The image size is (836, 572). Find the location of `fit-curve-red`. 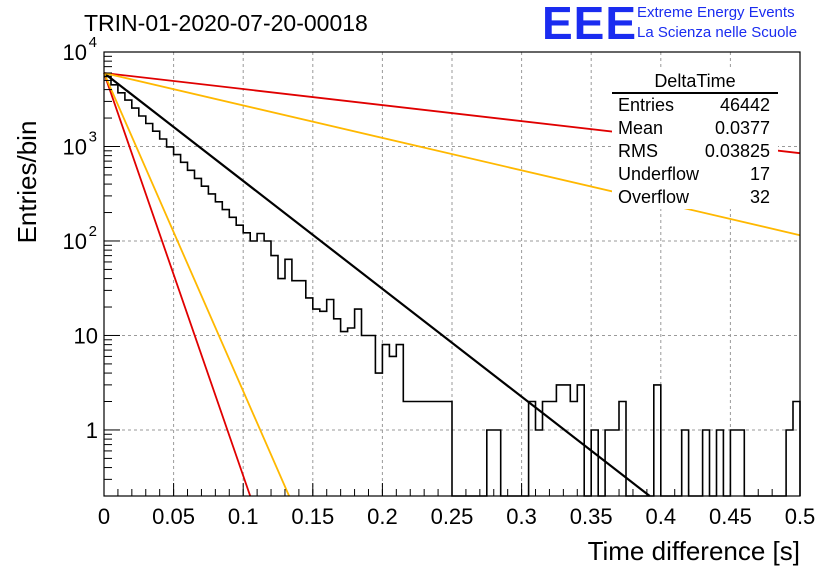

fit-curve-red is located at coordinates (177, 284).